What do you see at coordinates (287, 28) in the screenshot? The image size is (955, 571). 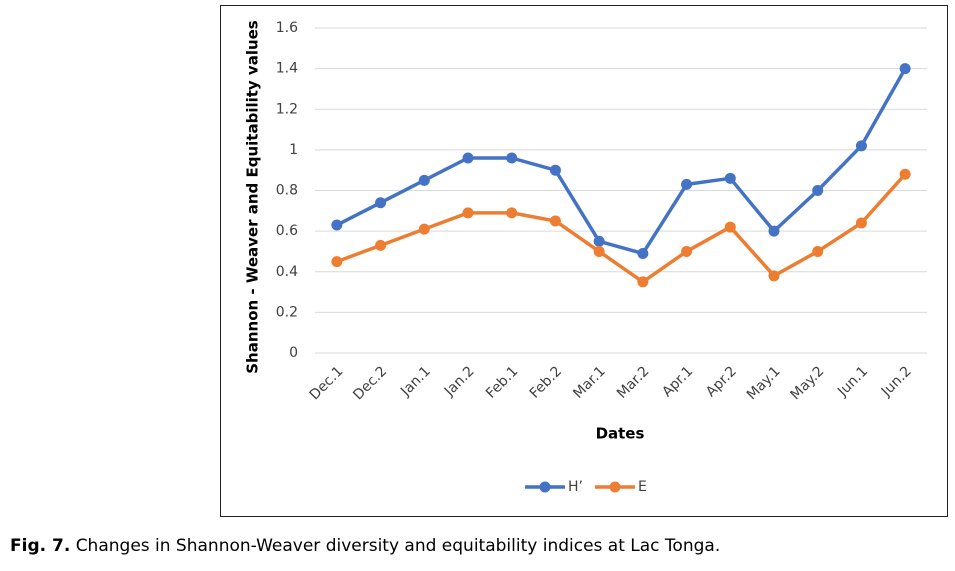 I see `y-tick-label: 1.6` at bounding box center [287, 28].